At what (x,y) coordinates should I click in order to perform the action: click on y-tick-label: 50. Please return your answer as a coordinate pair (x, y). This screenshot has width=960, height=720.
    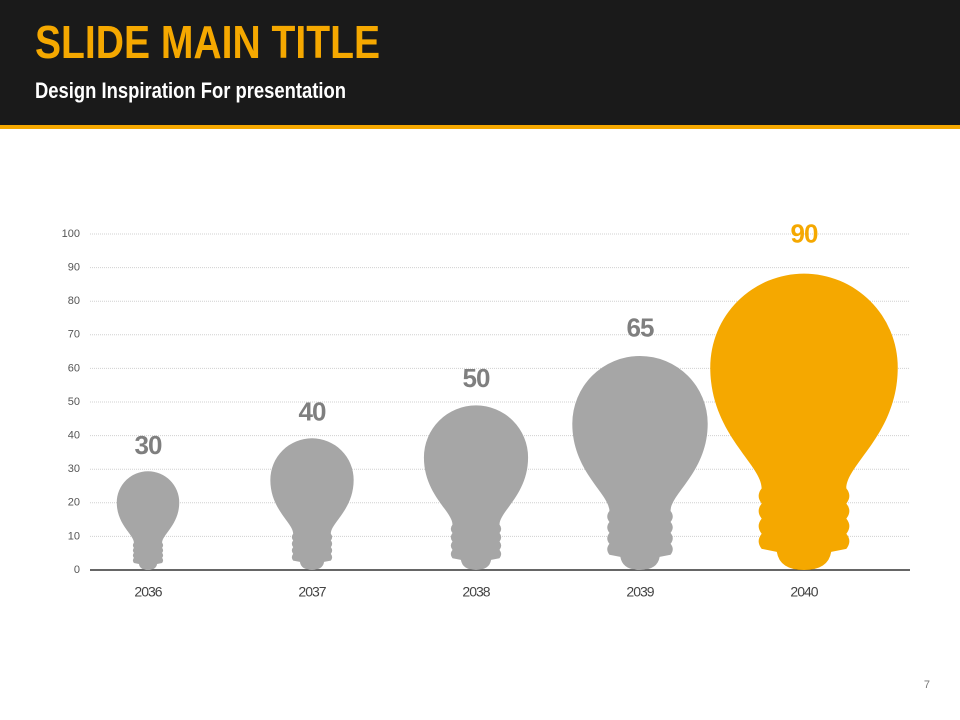
    Looking at the image, I should click on (74, 402).